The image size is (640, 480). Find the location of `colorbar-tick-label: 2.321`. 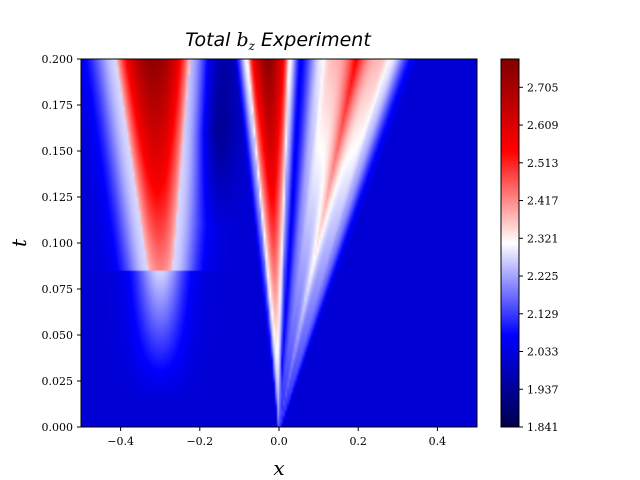

colorbar-tick-label: 2.321 is located at coordinates (543, 238).